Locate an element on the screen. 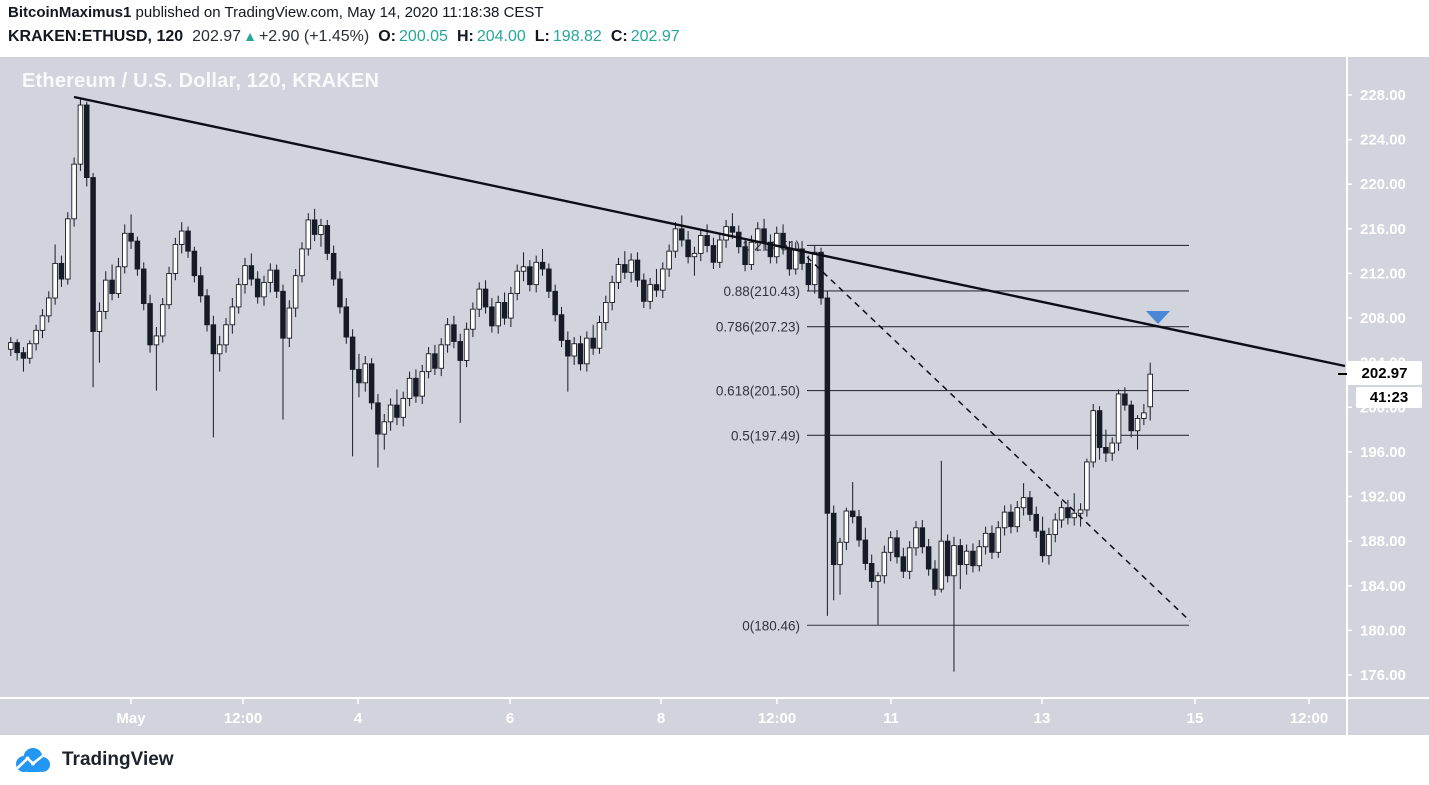 The width and height of the screenshot is (1429, 785). price-axis-separator is located at coordinates (1347, 396).